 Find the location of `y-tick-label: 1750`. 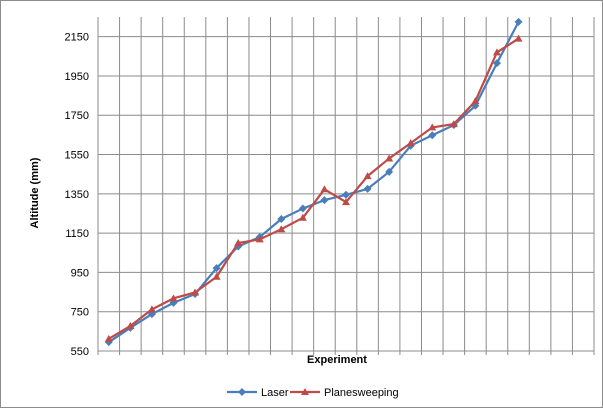

y-tick-label: 1750 is located at coordinates (77, 116).